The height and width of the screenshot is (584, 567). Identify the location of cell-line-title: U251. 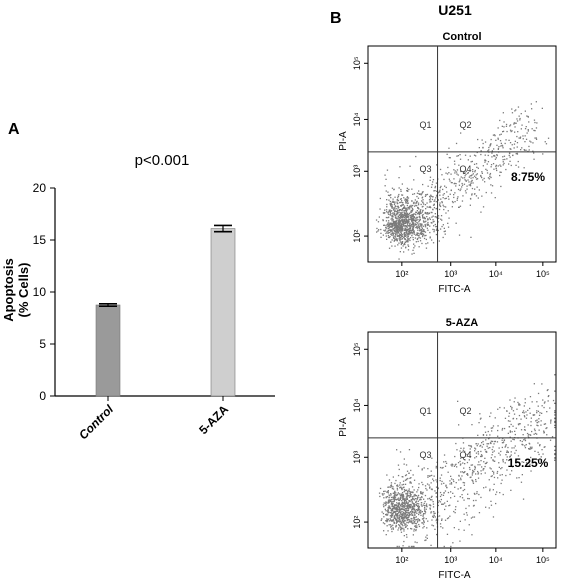
(455, 10).